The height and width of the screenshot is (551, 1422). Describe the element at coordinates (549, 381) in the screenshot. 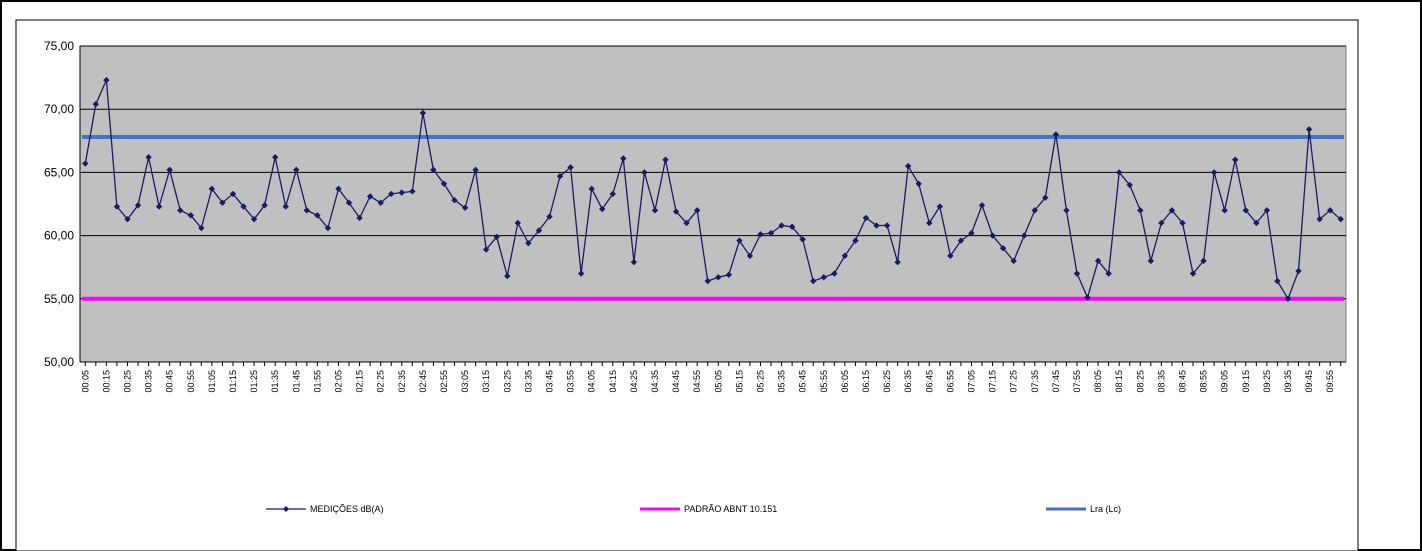

I see `x-tick-label: 03:45` at that location.